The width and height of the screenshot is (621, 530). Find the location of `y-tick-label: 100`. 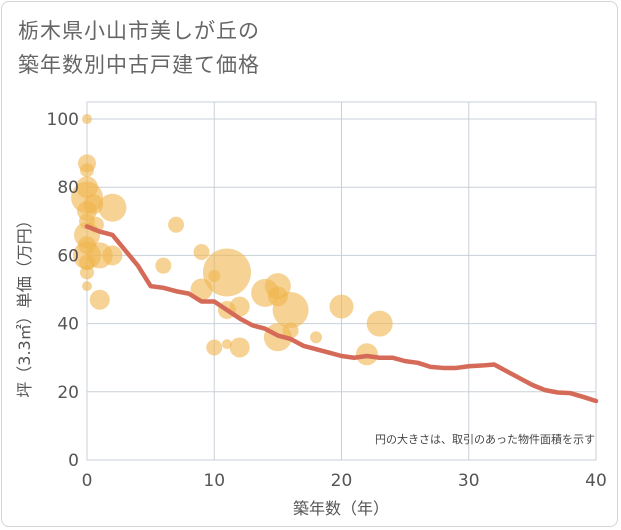

y-tick-label: 100 is located at coordinates (63, 120).